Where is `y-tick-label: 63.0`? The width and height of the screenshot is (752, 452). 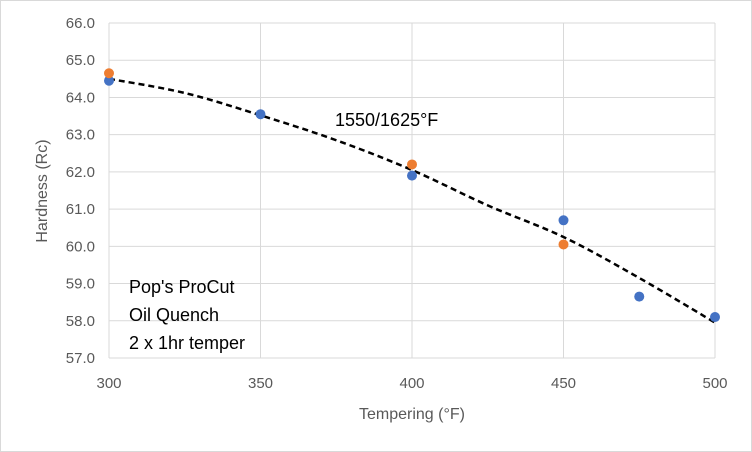 y-tick-label: 63.0 is located at coordinates (80, 135).